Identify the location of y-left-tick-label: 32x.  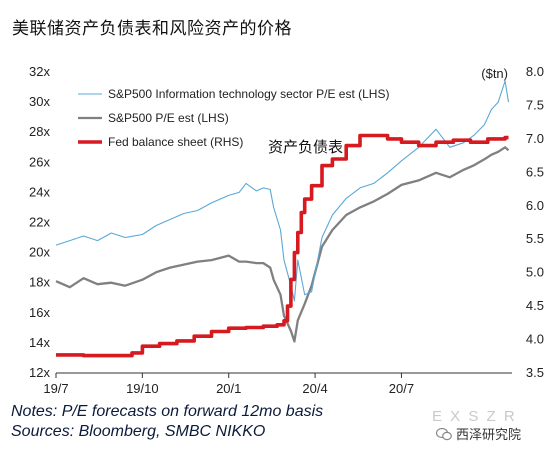
(39, 71).